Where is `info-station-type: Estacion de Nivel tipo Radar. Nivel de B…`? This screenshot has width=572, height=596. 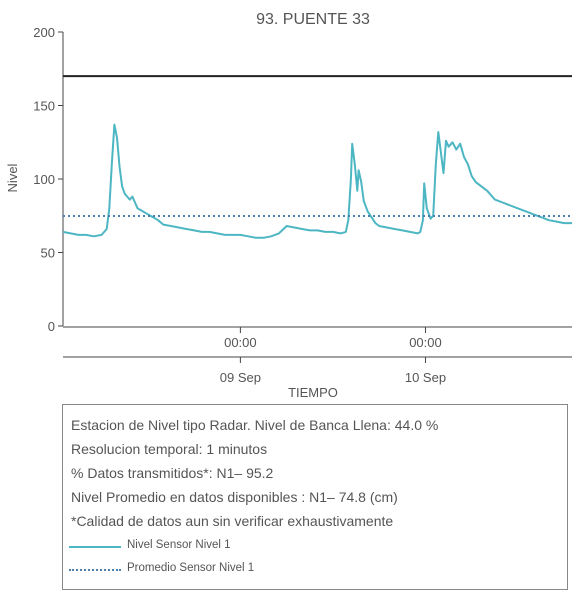
info-station-type: Estacion de Nivel tipo Radar. Nivel de B… is located at coordinates (255, 425).